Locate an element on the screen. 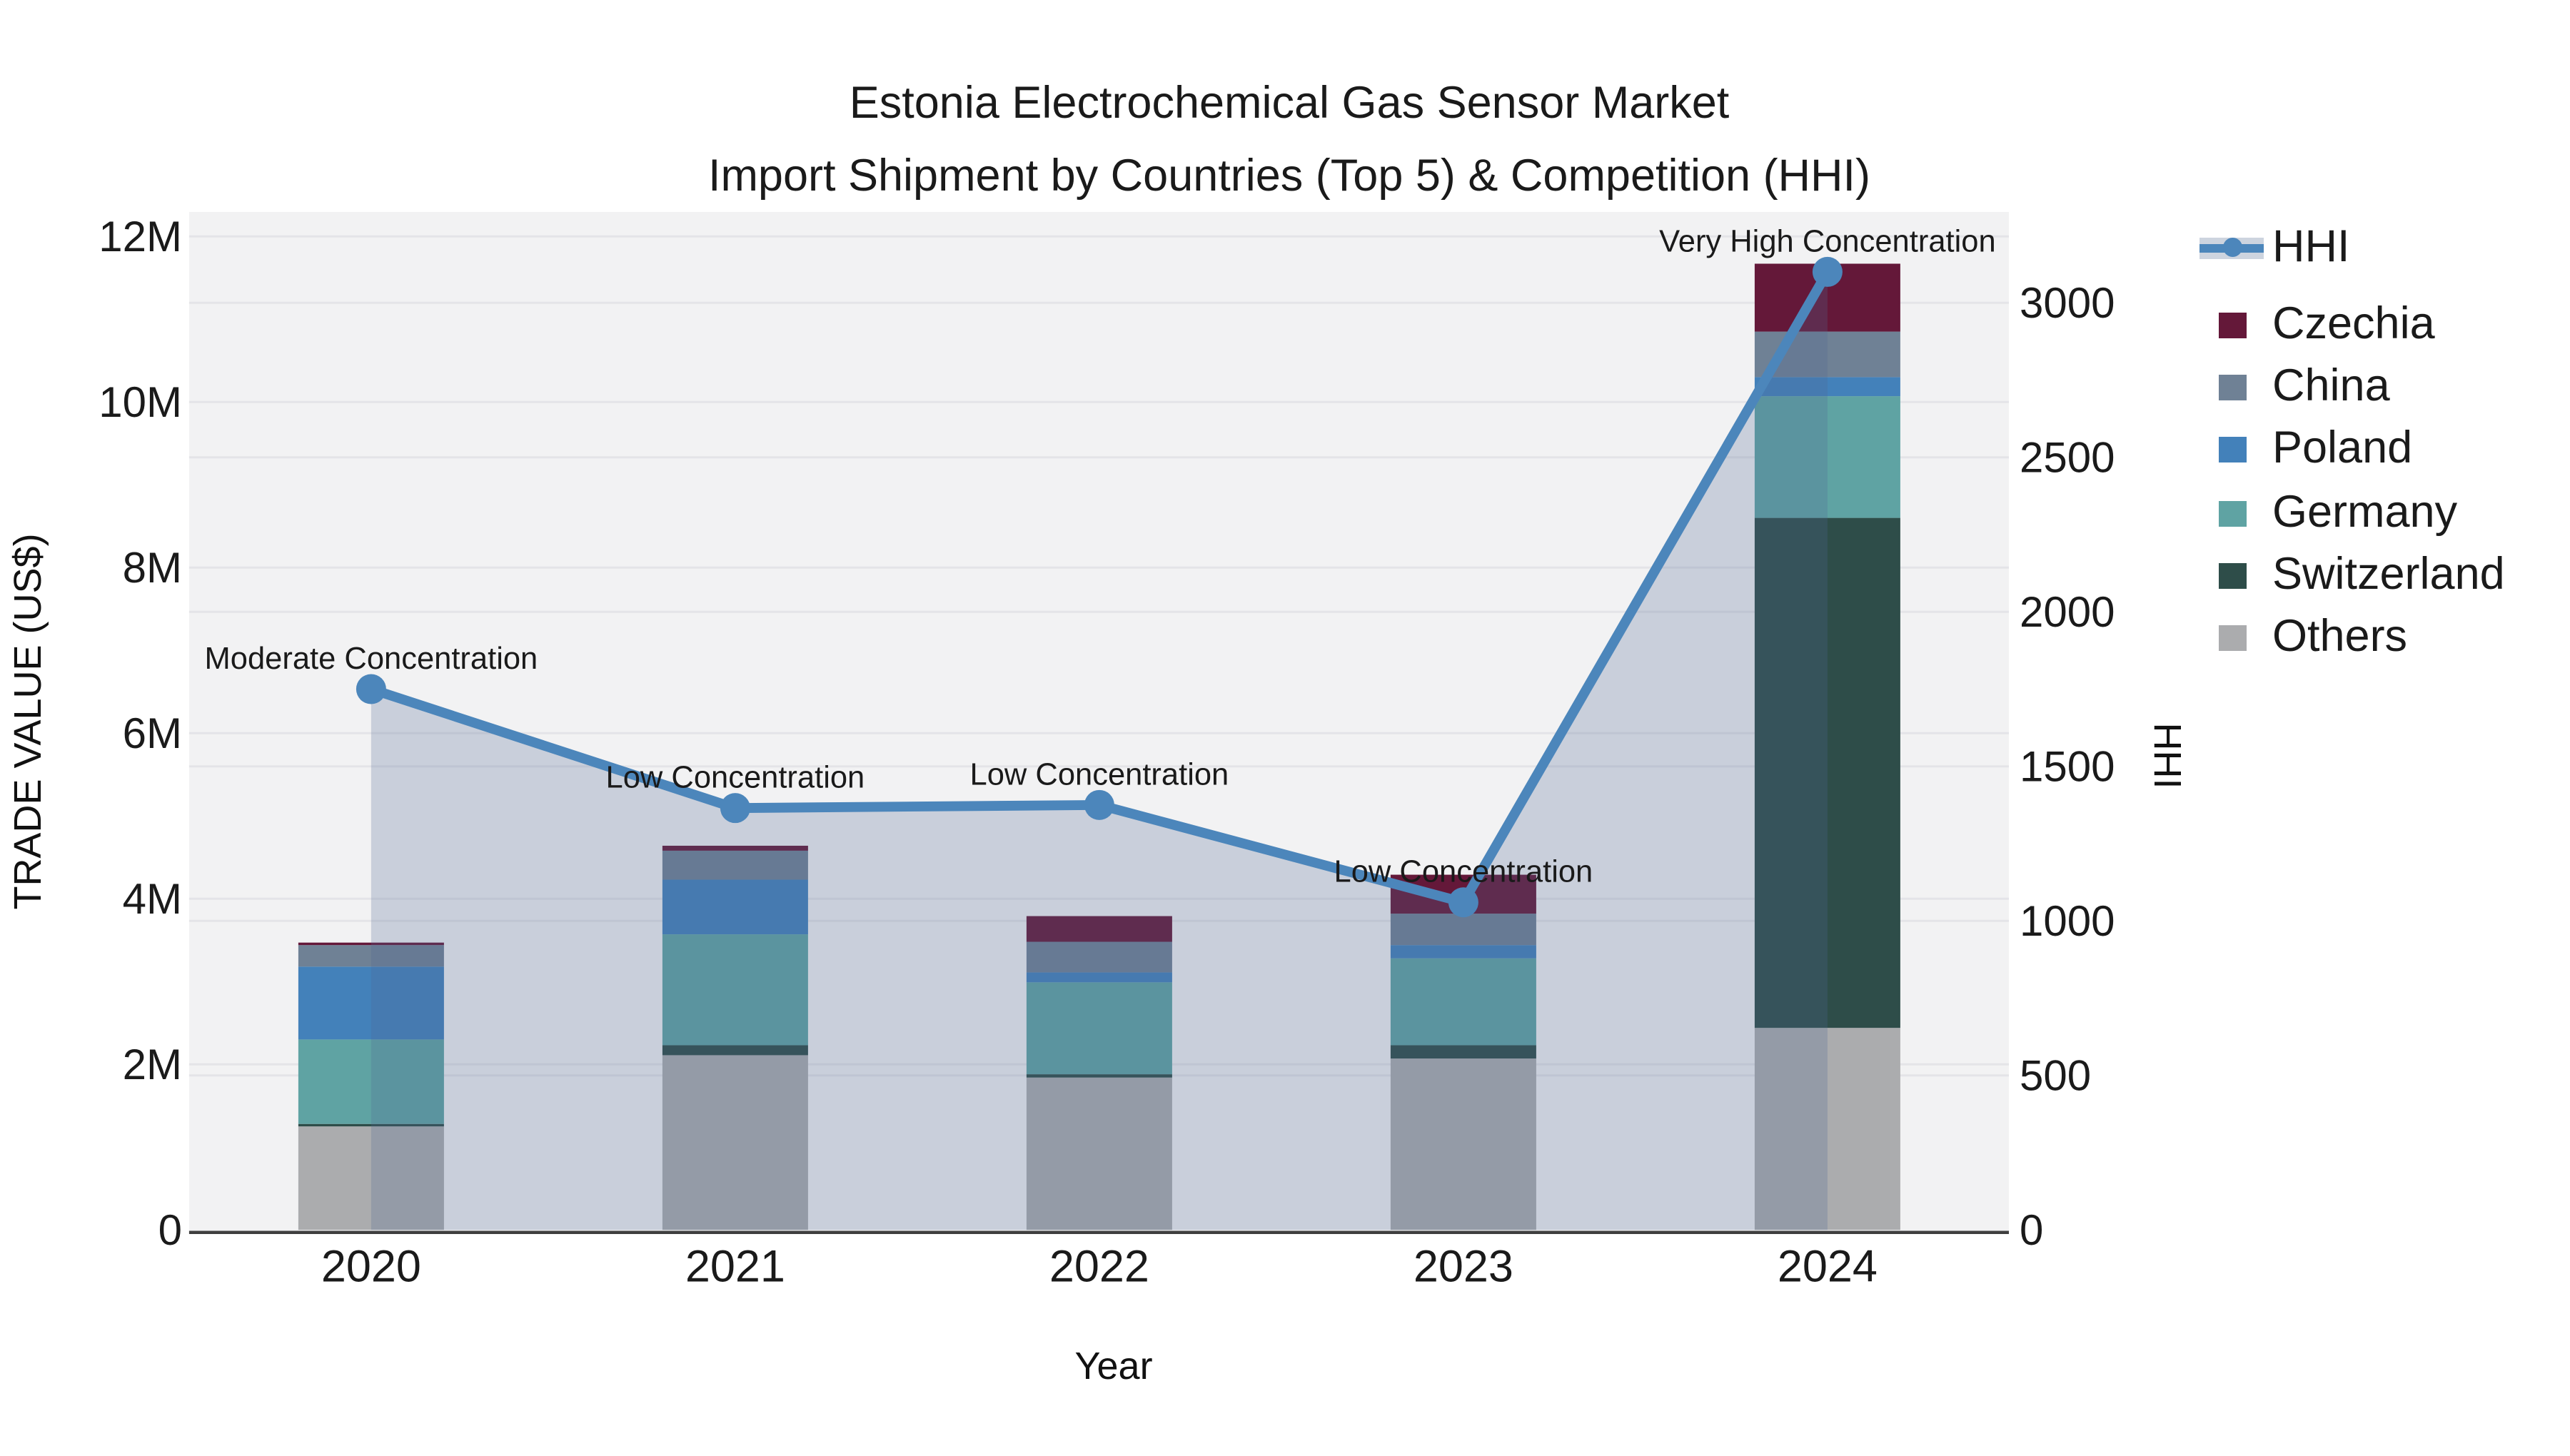 This screenshot has width=2570, height=1456. y-right-tick: 0 is located at coordinates (2031, 1230).